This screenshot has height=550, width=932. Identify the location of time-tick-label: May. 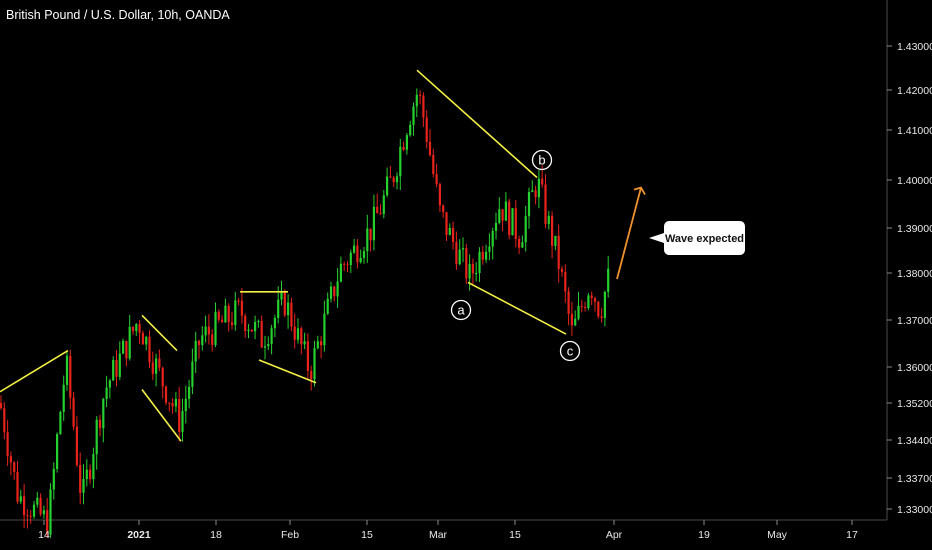
(777, 535).